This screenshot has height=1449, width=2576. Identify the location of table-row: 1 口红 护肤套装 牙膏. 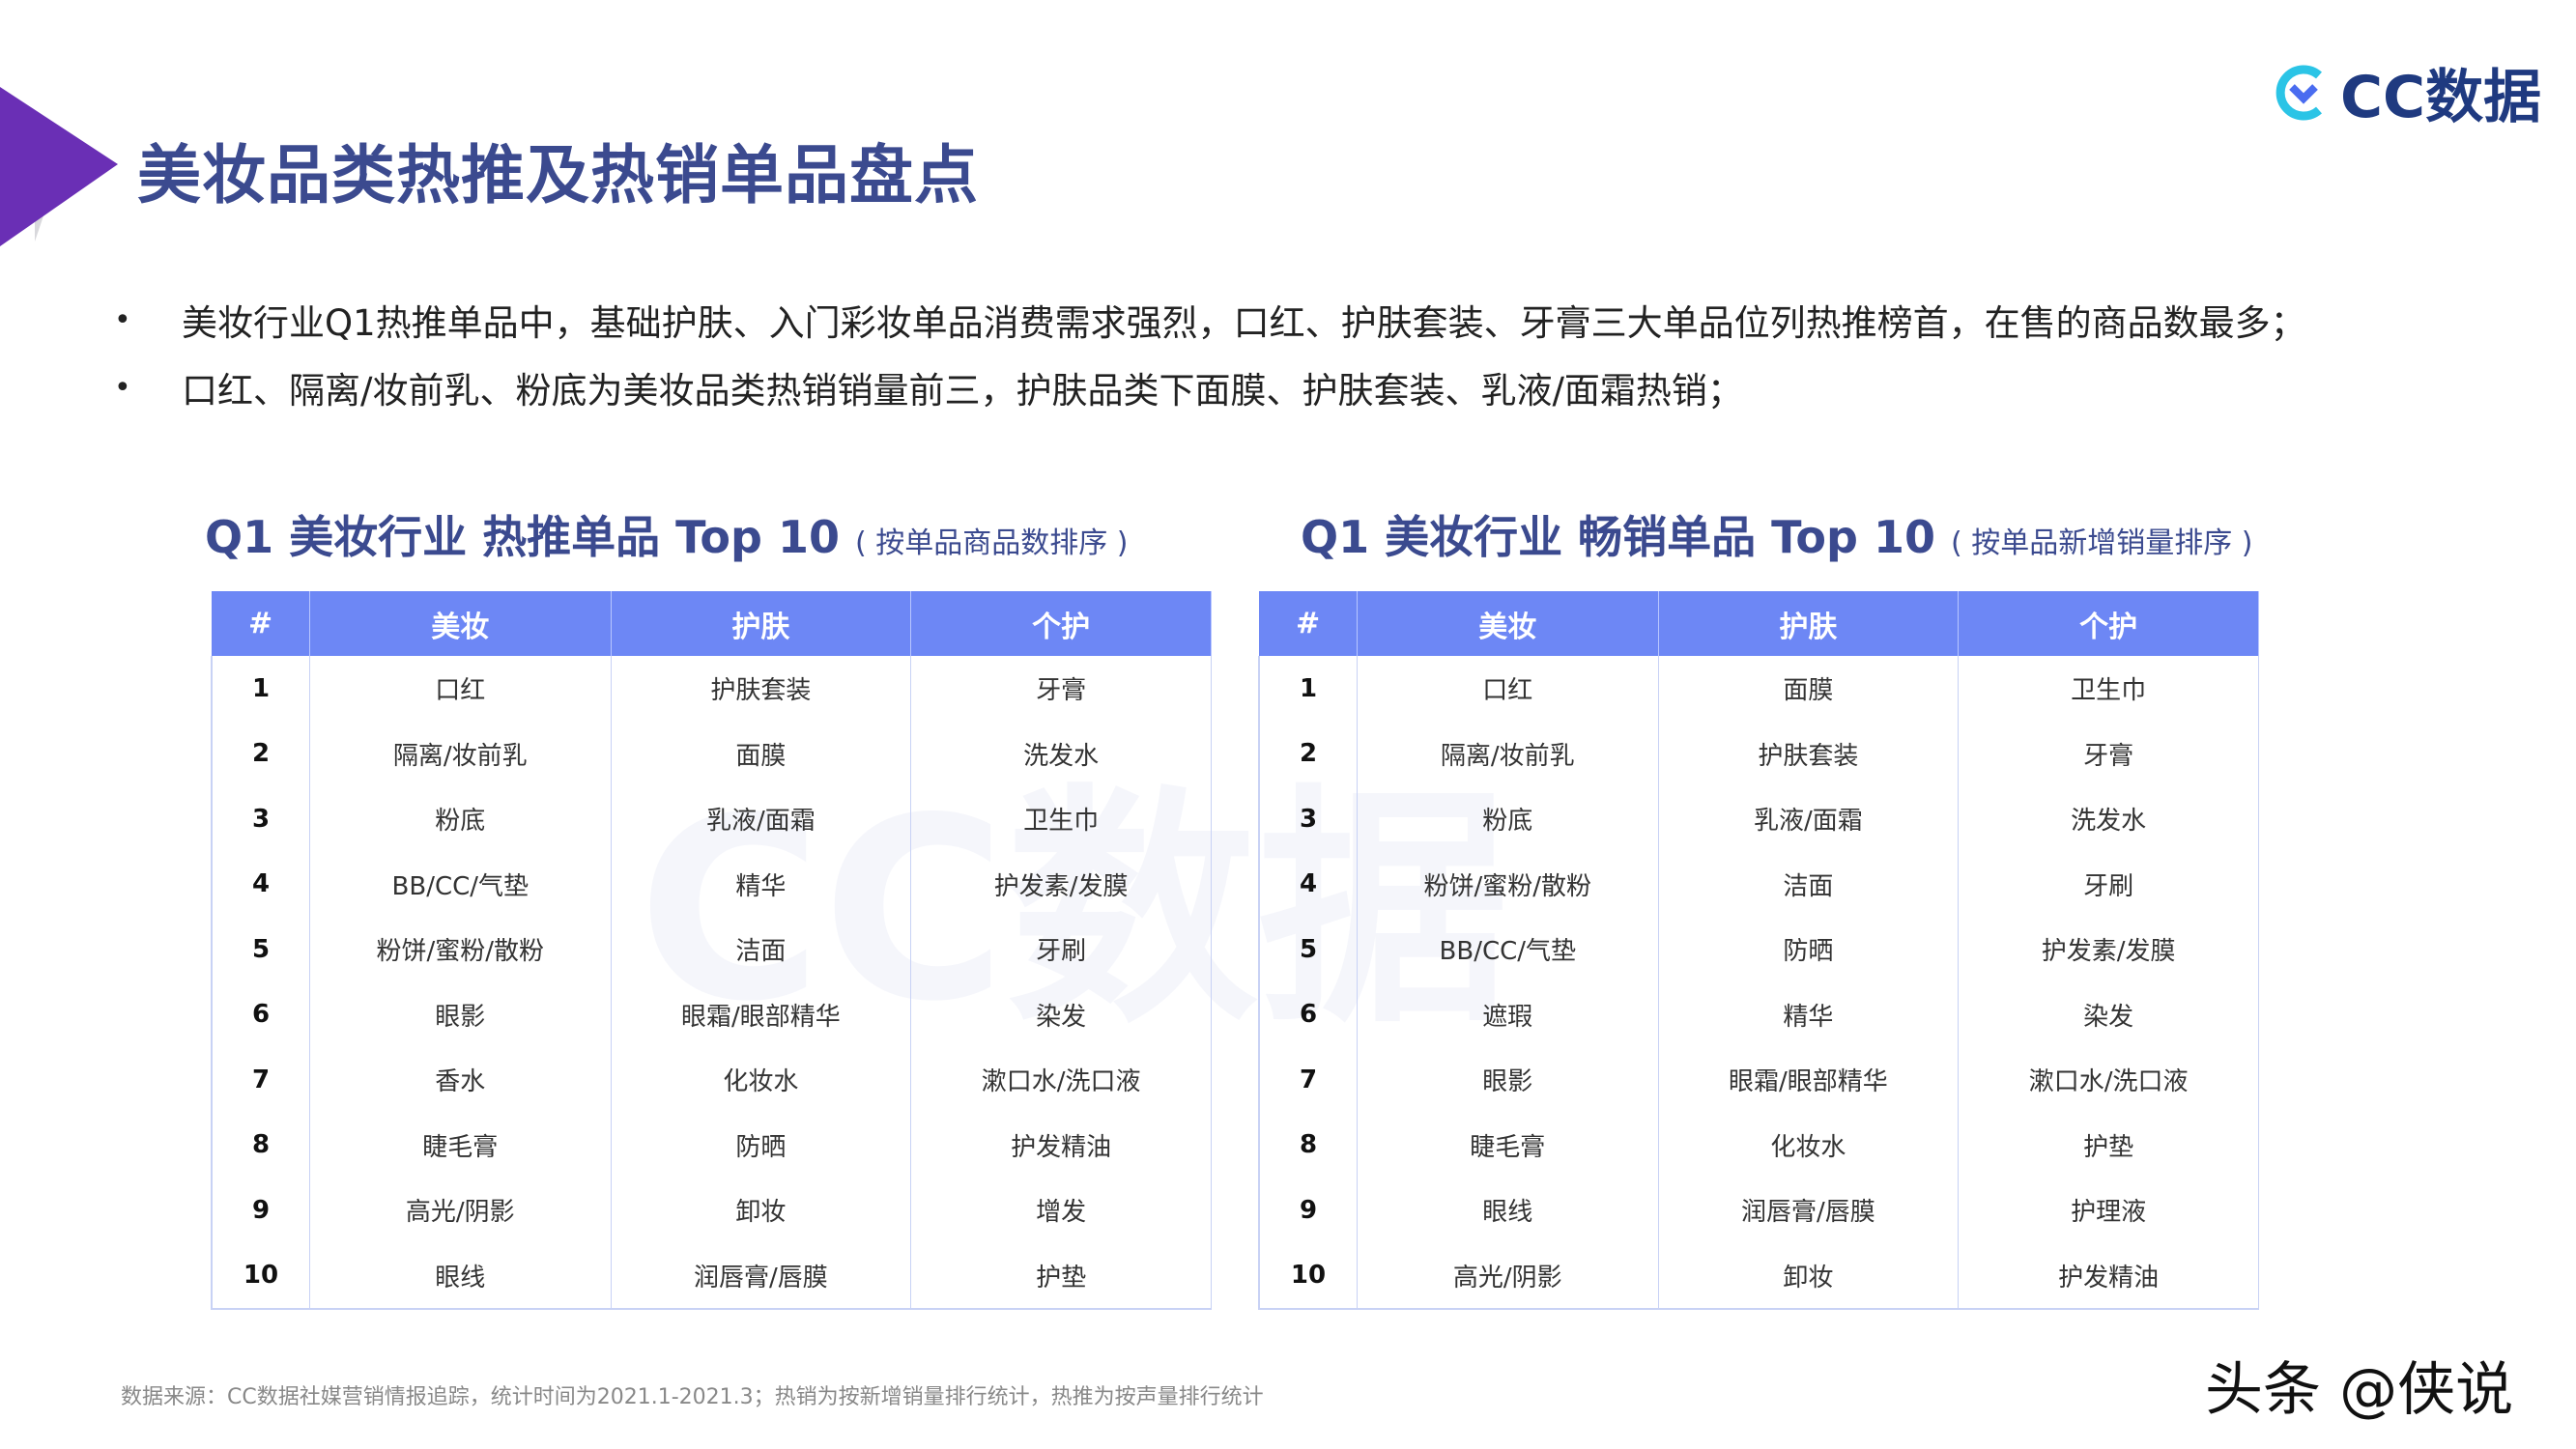
(712, 689).